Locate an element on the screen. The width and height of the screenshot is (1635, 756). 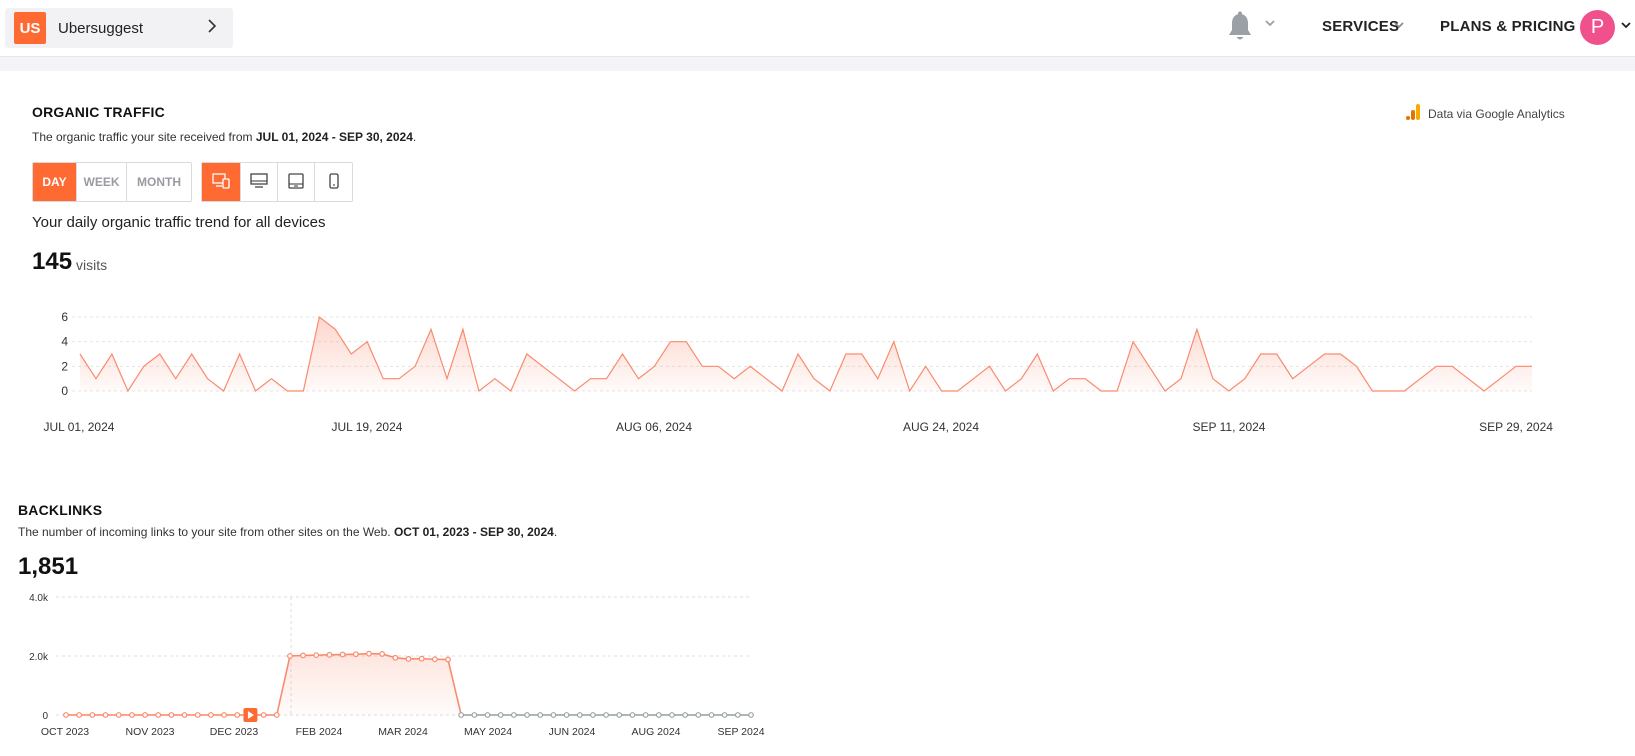
backlinks-total: 1,851 is located at coordinates (48, 566).